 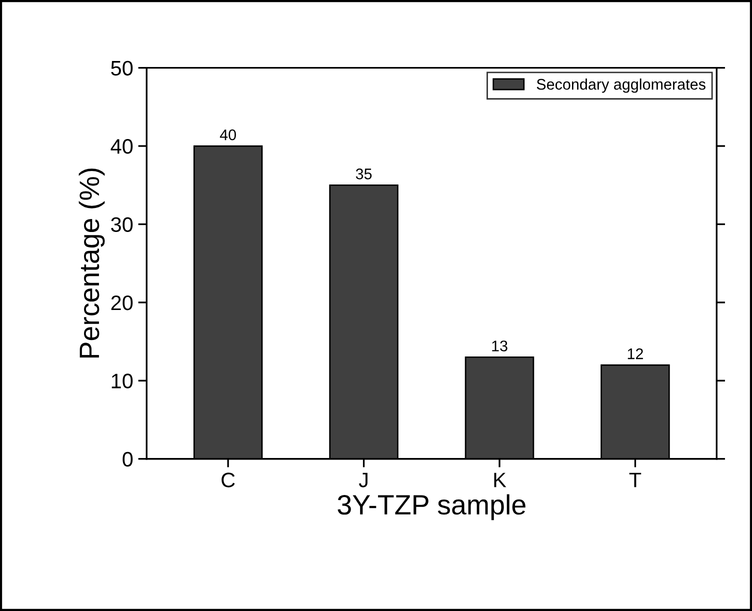 I want to click on data-label: 35, so click(x=364, y=174).